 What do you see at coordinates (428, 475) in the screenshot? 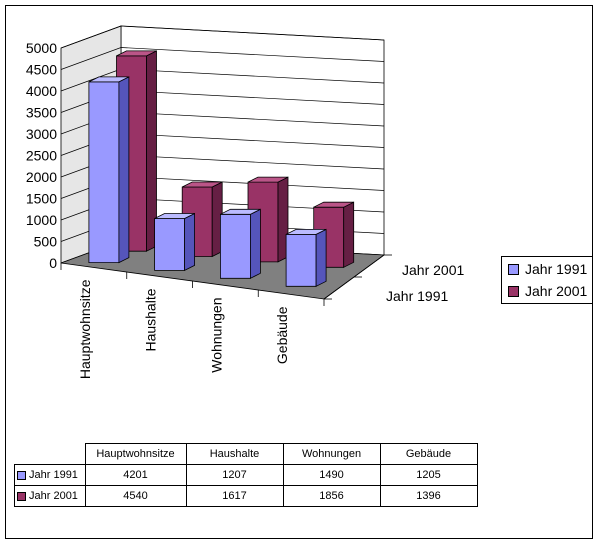
I see `table-cell: 1205` at bounding box center [428, 475].